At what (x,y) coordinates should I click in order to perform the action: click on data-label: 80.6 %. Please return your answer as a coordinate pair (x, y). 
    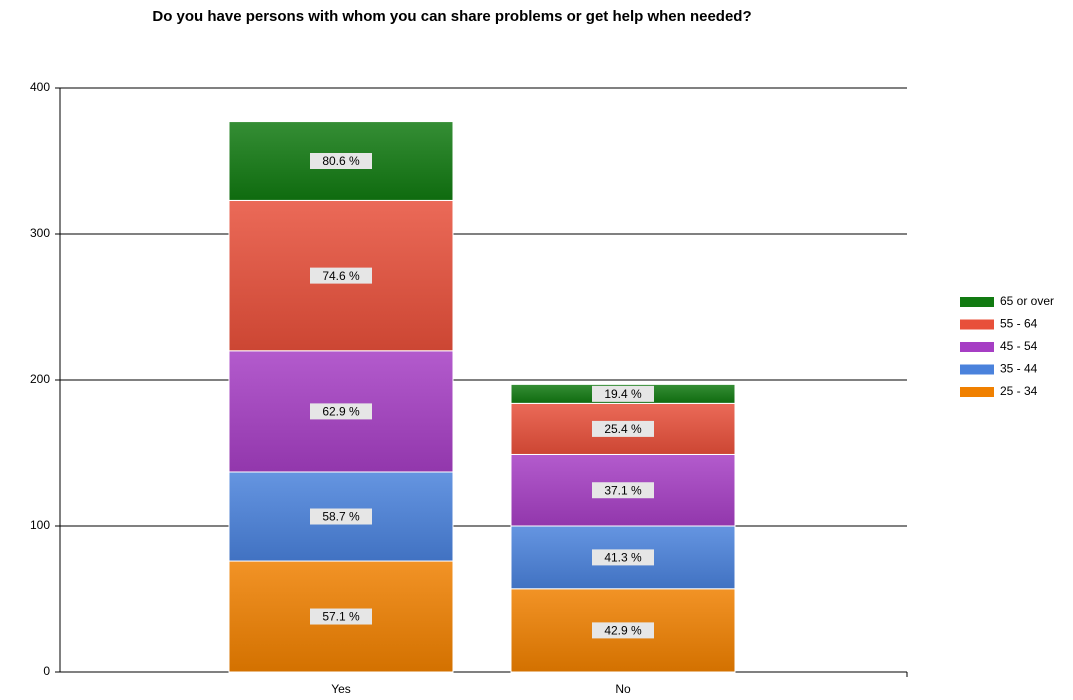
    Looking at the image, I should click on (341, 161).